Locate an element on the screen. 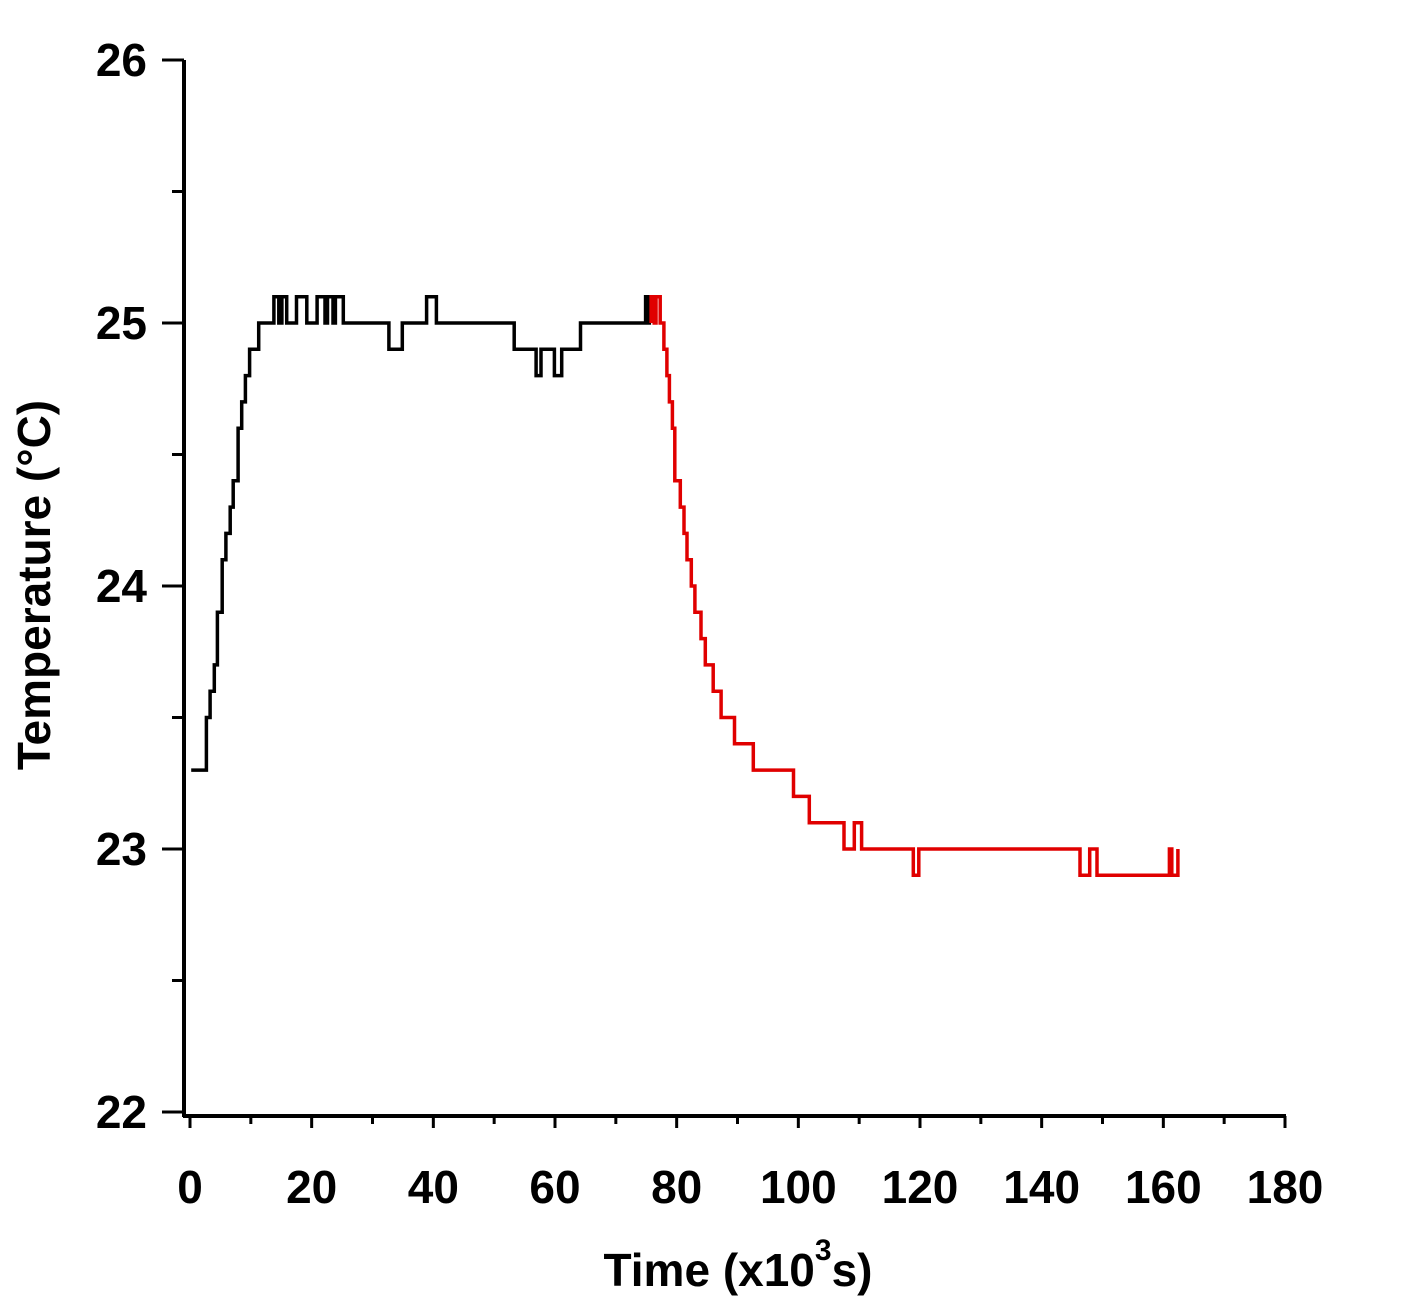  x-tick-label: 140 is located at coordinates (1041, 1187).